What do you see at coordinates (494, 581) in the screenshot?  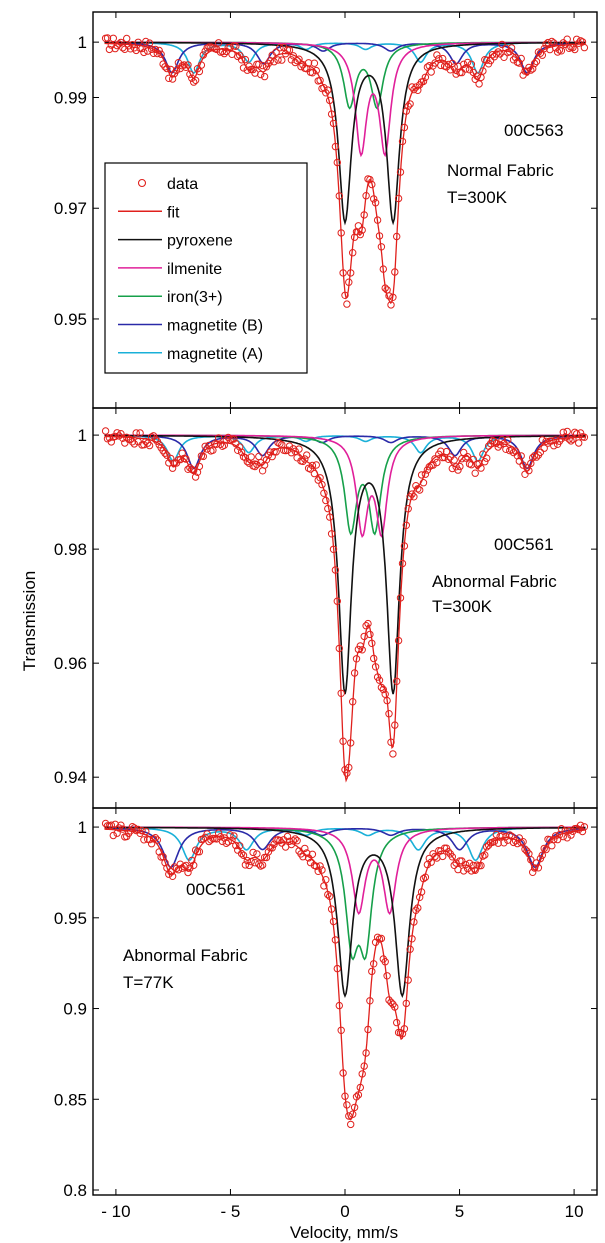 I see `annotation-fabric: Abnormal Fabric` at bounding box center [494, 581].